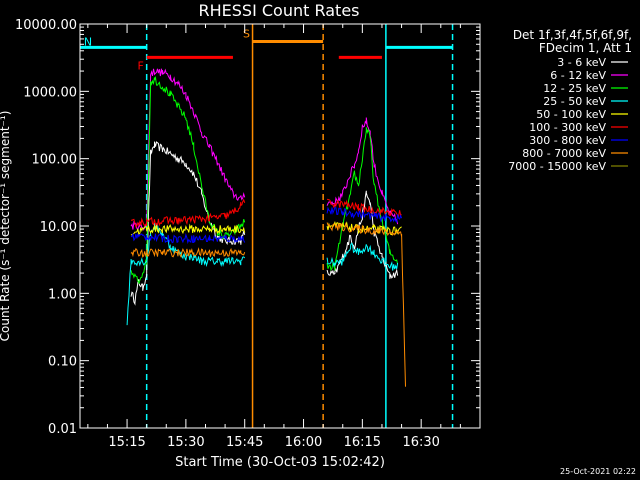 This screenshot has height=480, width=640. Describe the element at coordinates (571, 114) in the screenshot. I see `legend-label: 50 - 100 keV` at that location.